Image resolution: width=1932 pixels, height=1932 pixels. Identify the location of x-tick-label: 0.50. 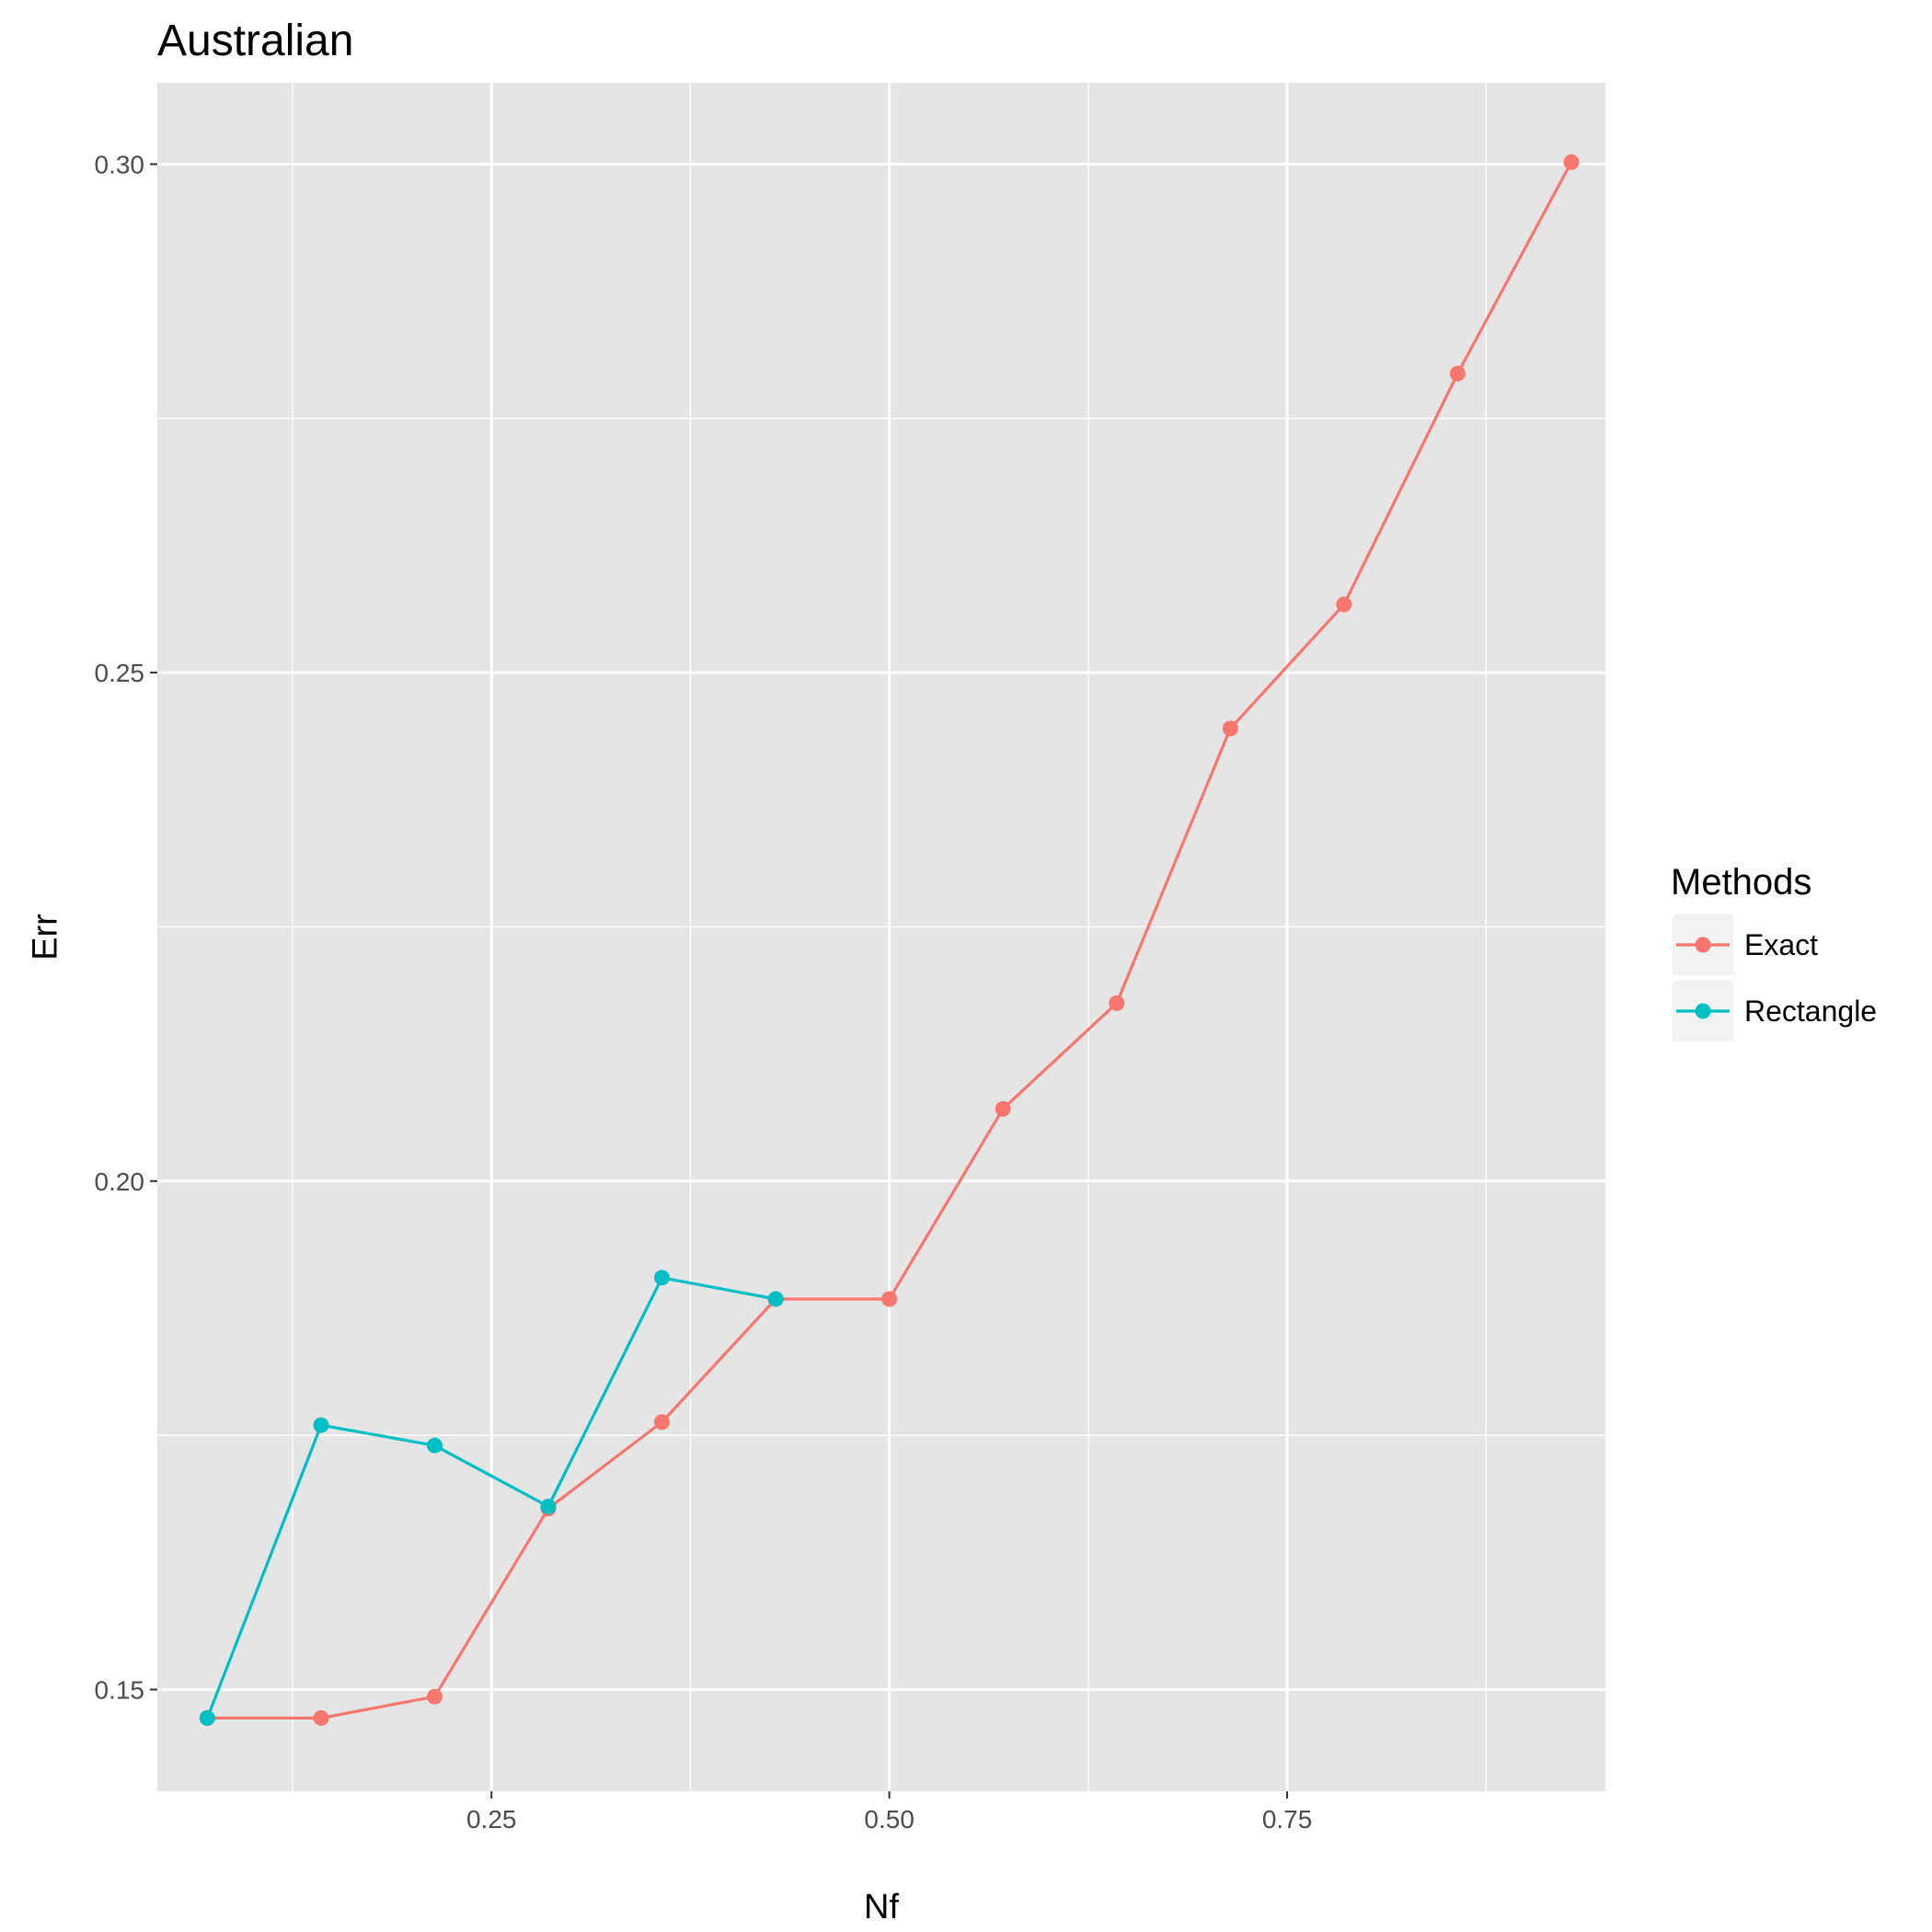
(889, 1819).